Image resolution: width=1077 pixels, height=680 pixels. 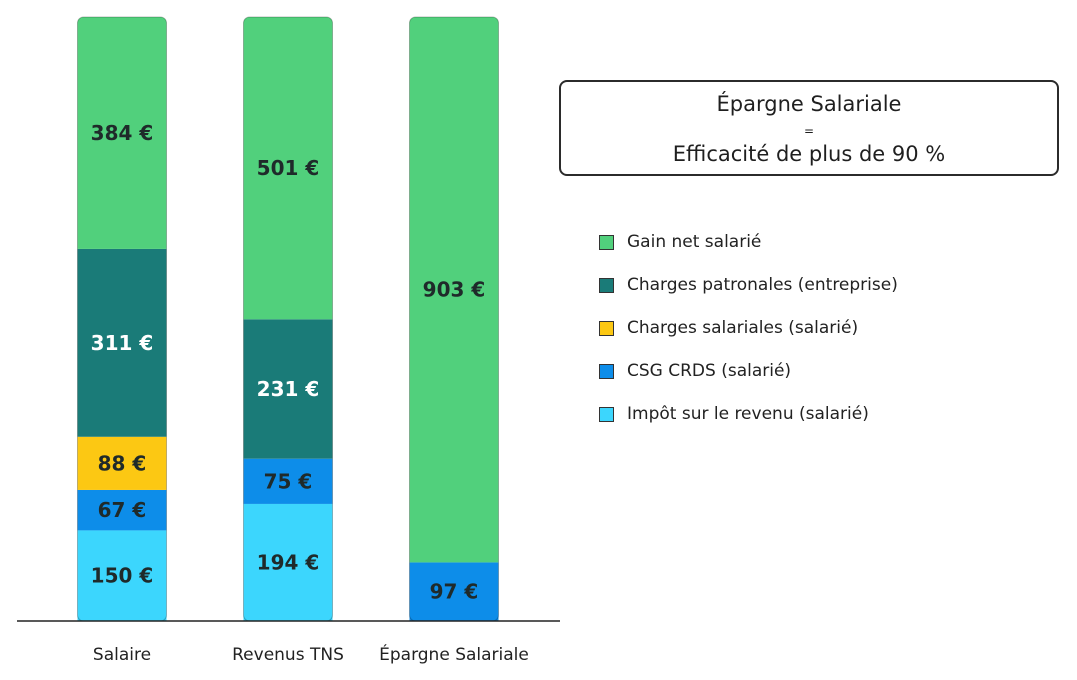 I want to click on category-label: Salaire, so click(x=122, y=655).